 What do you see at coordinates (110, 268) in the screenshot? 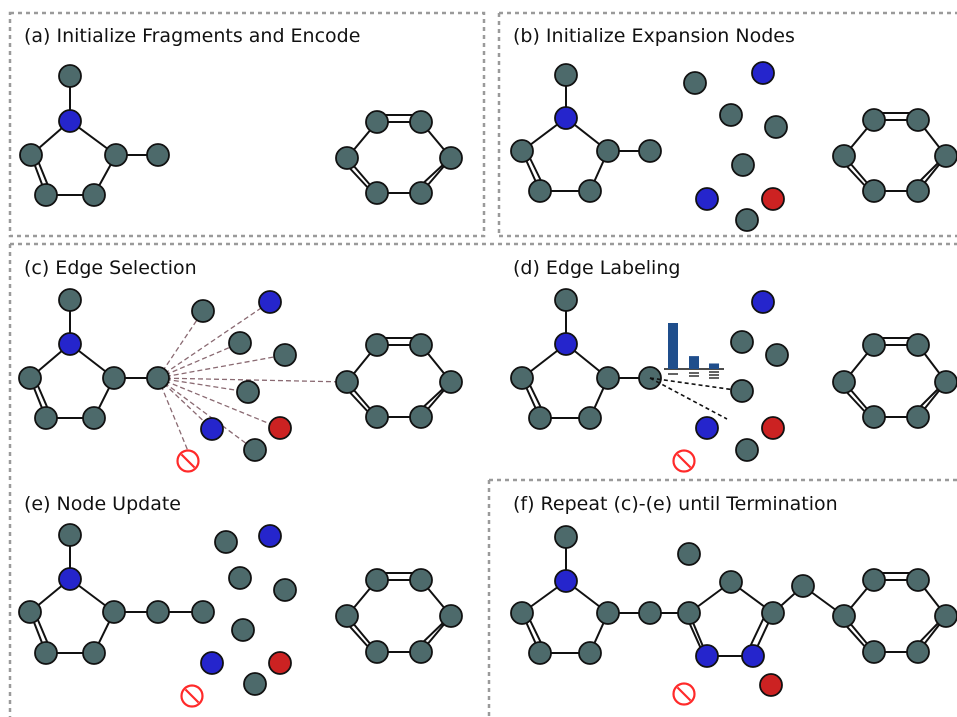
I see `panel-c-title: (c) Edge Selection` at bounding box center [110, 268].